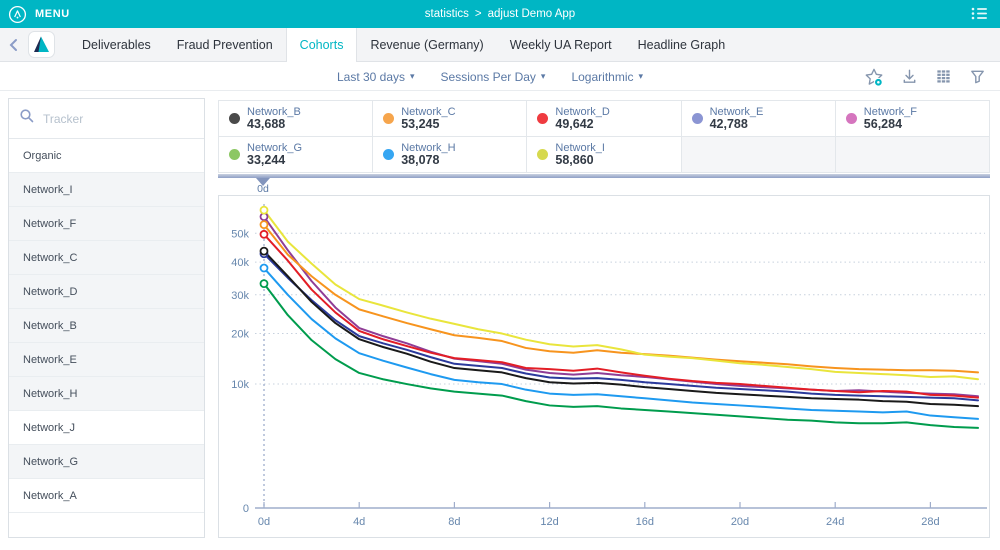 Image resolution: width=1000 pixels, height=550 pixels. Describe the element at coordinates (264, 284) in the screenshot. I see `day0-marker-network-g` at that location.